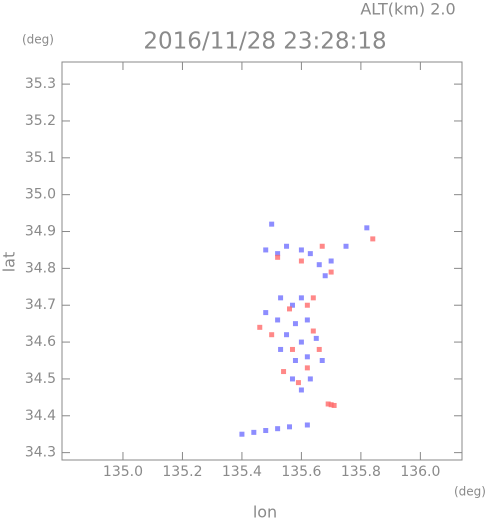  Describe the element at coordinates (242, 472) in the screenshot. I see `x-tick-label: 135.4` at that location.